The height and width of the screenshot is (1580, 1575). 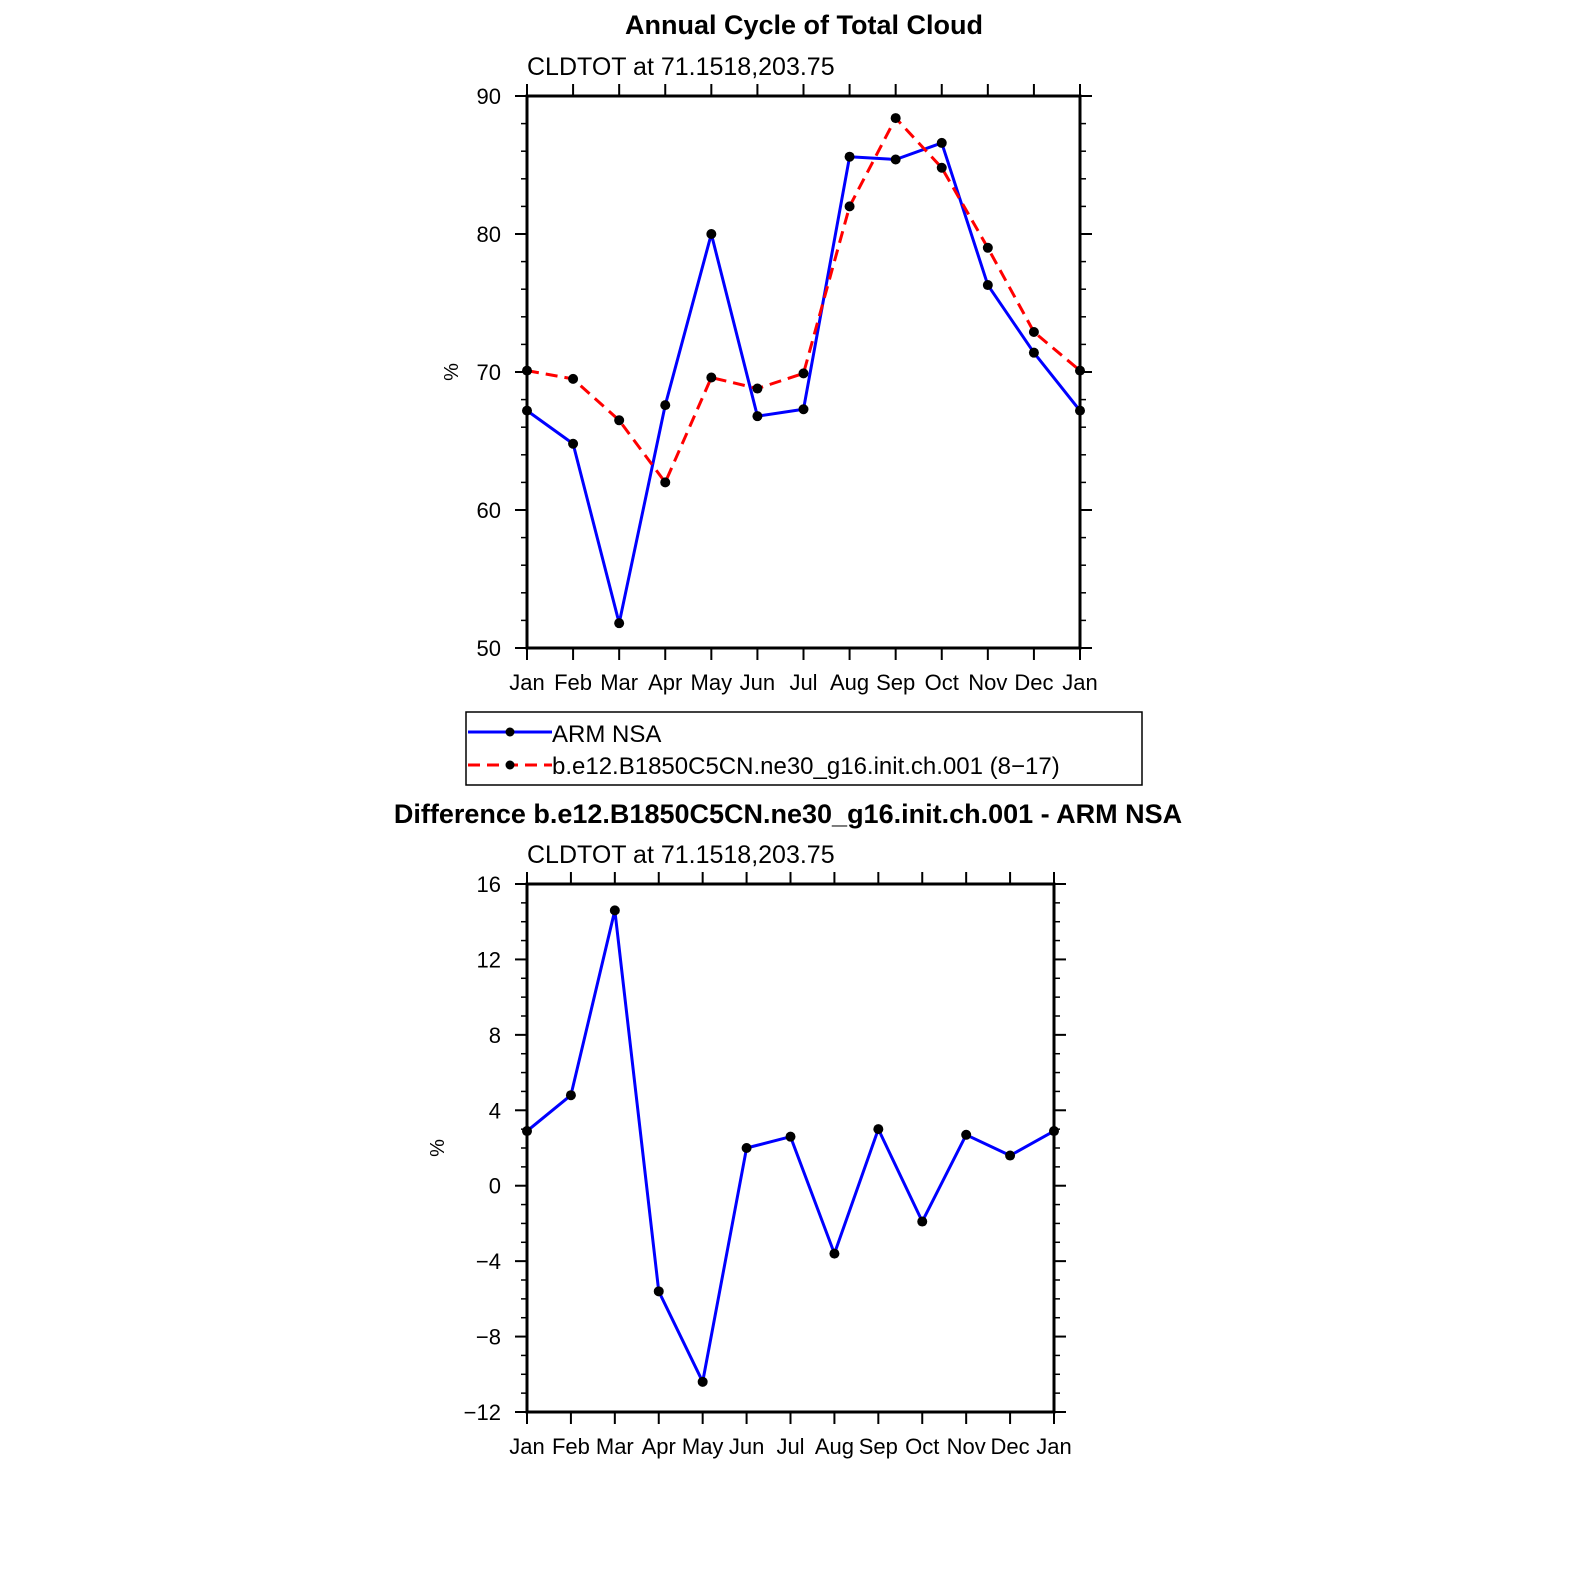 I want to click on top-xtick-label: Feb, so click(x=573, y=682).